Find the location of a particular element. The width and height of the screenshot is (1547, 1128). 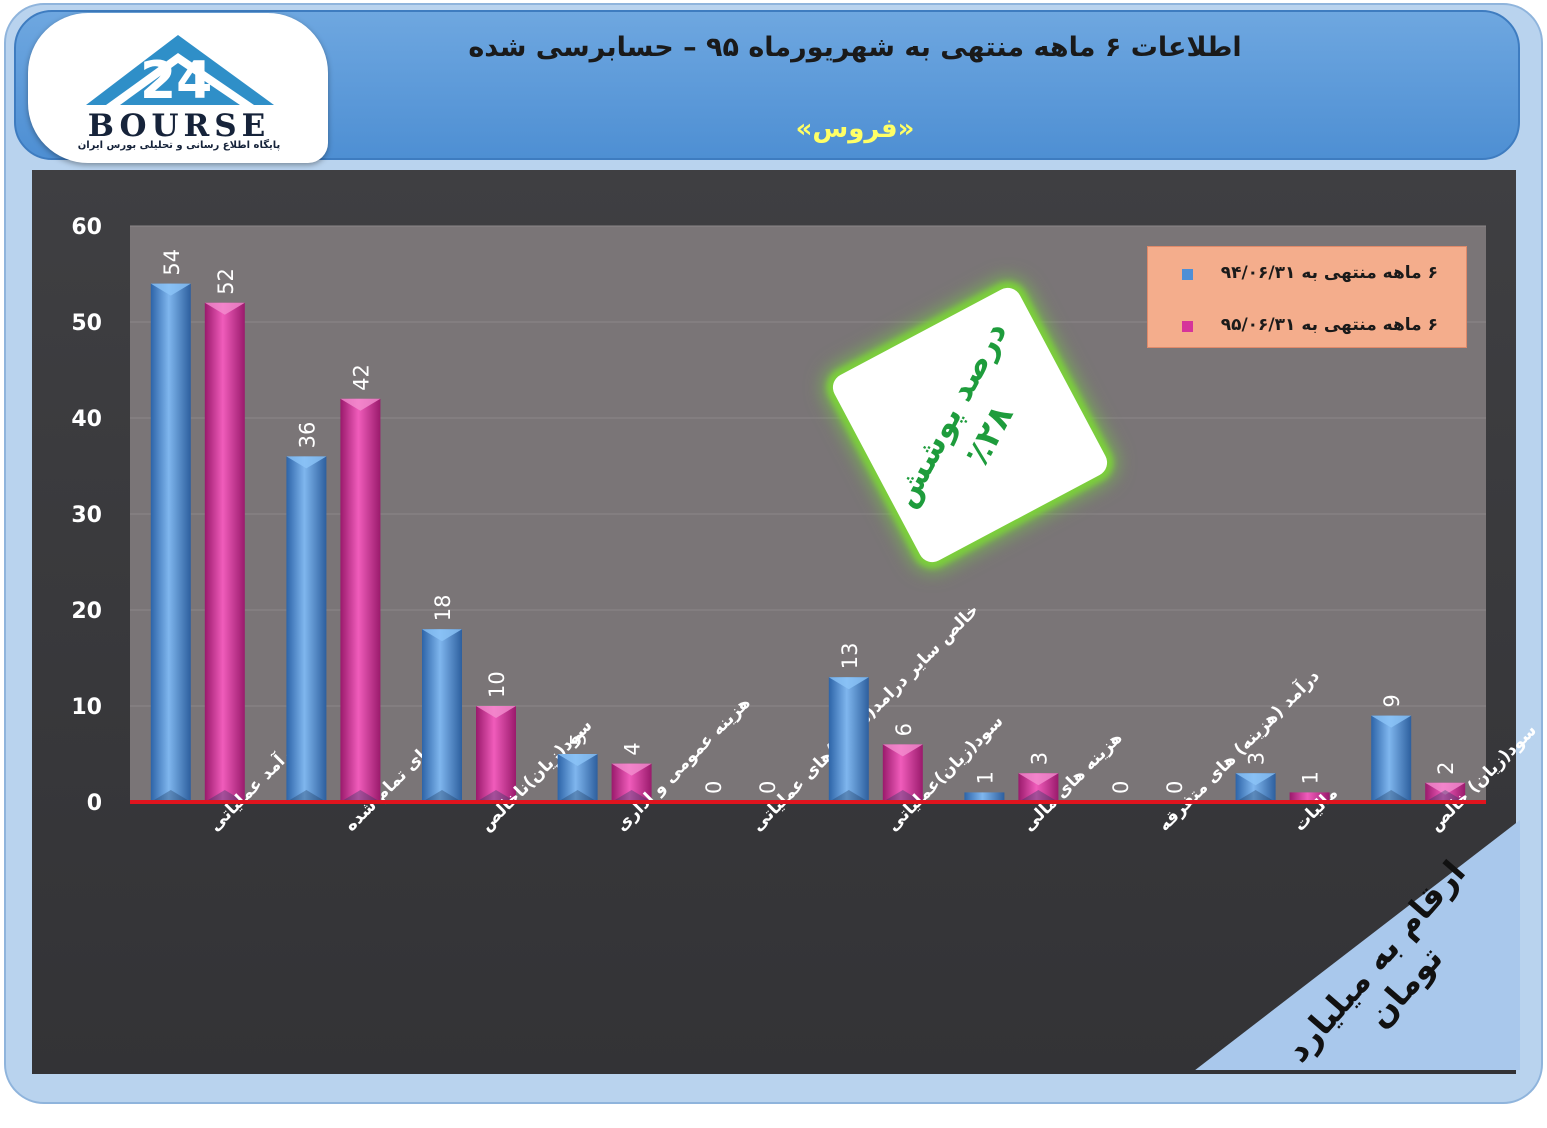

data-label: 18 is located at coordinates (443, 607).